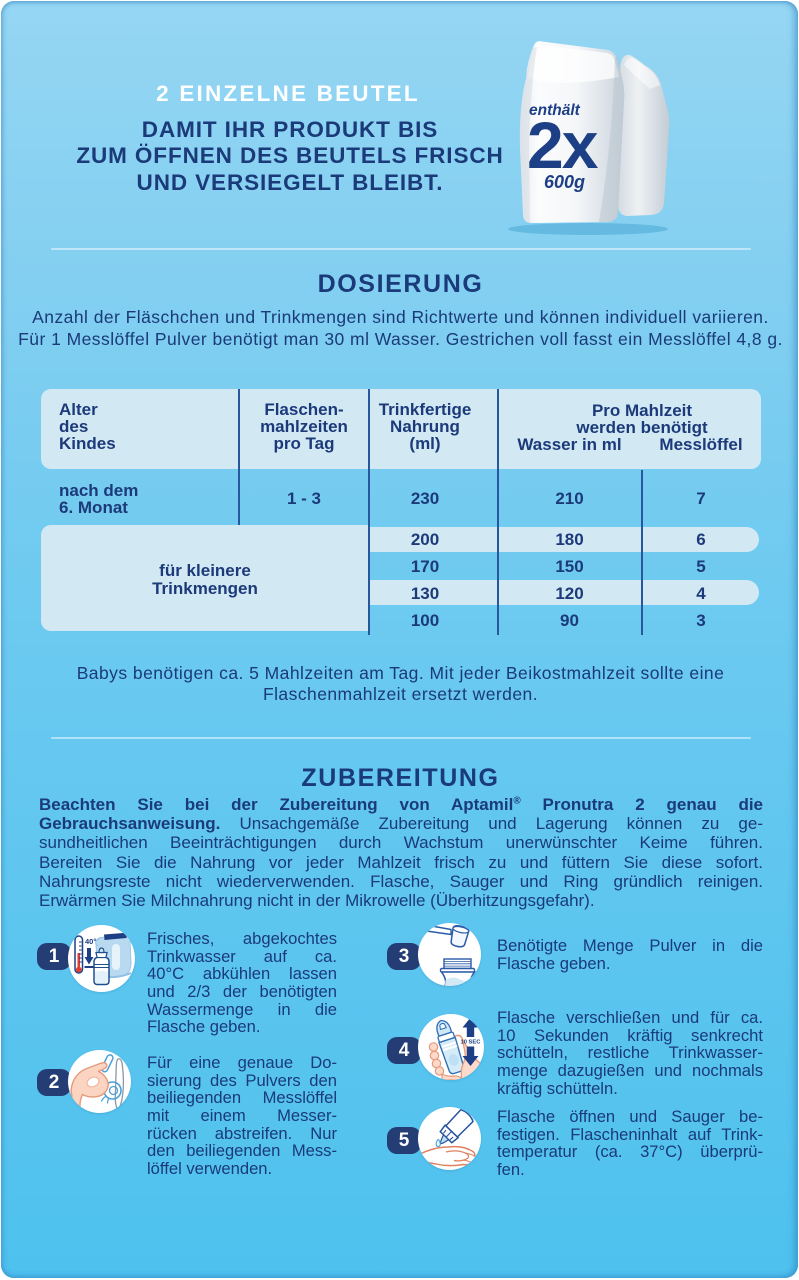  I want to click on svg-text: enthält, so click(555, 110).